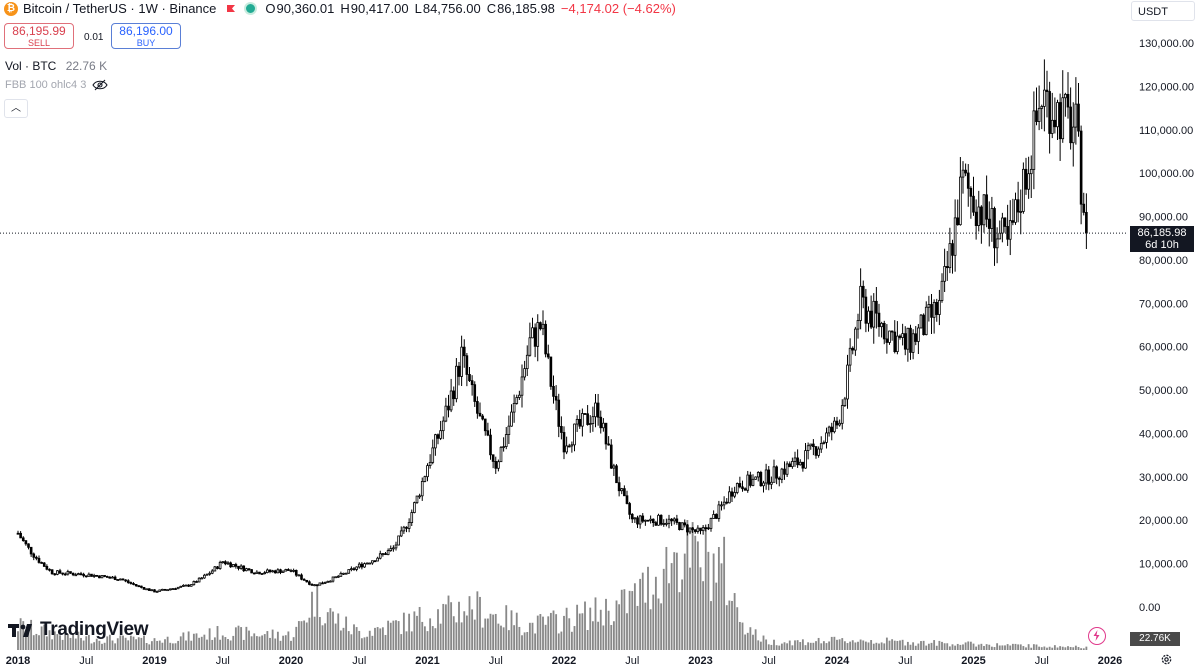 The image size is (1200, 672). Describe the element at coordinates (1097, 636) in the screenshot. I see `bolt-icon` at that location.